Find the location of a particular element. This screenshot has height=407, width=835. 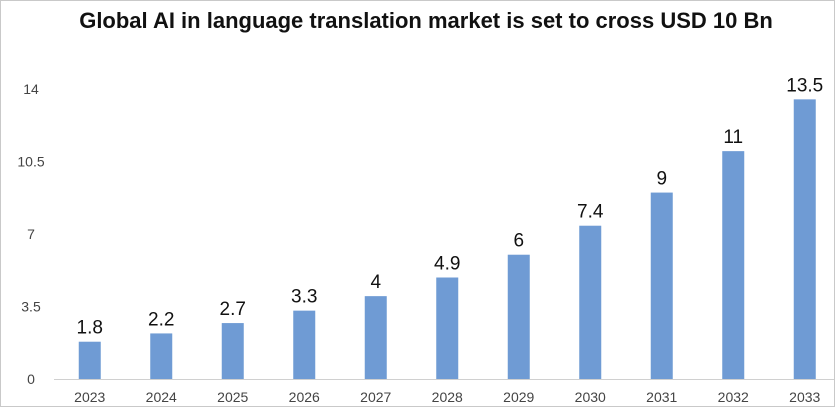

x-tick-label-2026: 2026 is located at coordinates (304, 397).